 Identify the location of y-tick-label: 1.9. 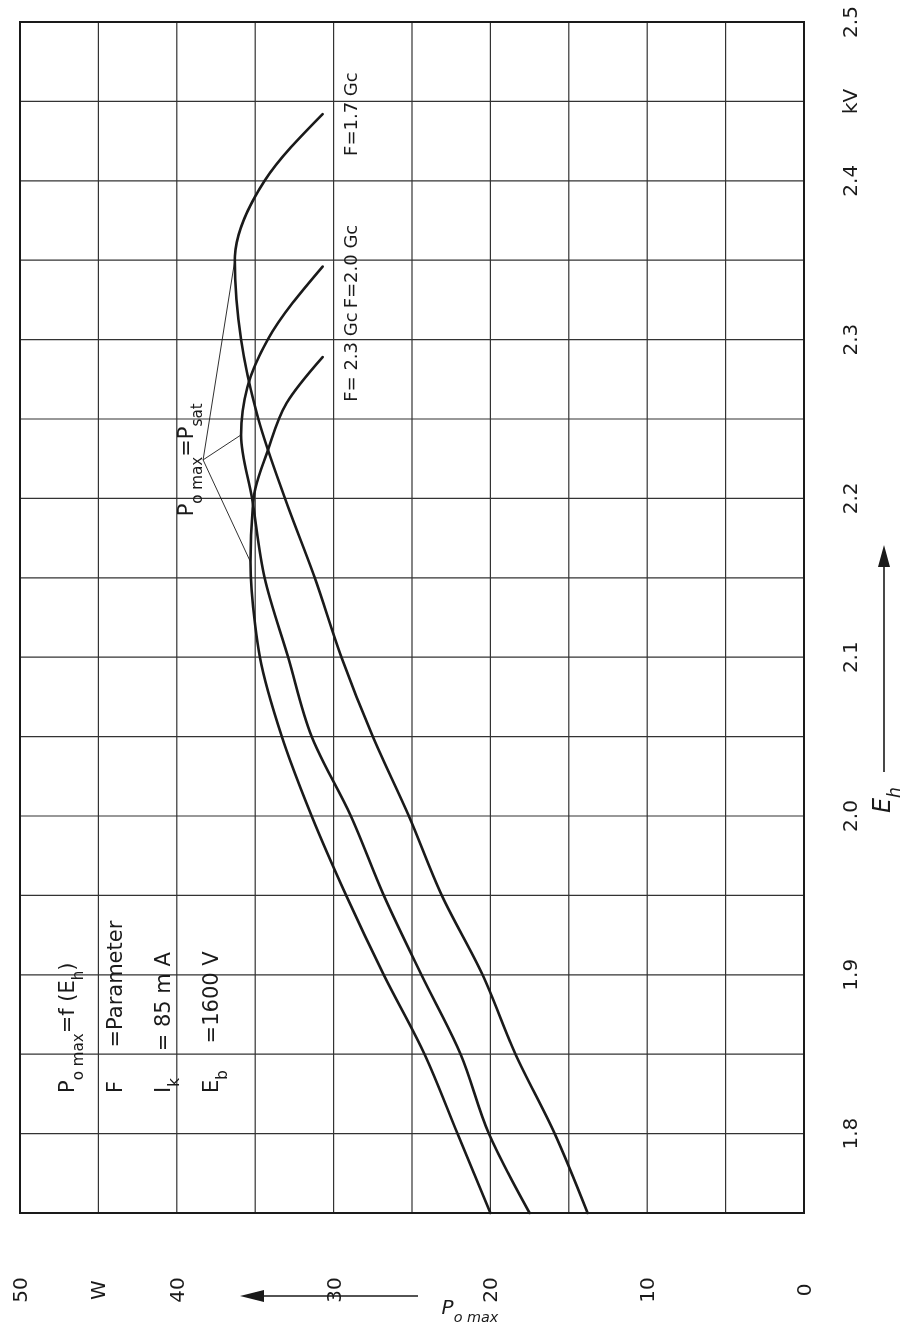
(850, 974).